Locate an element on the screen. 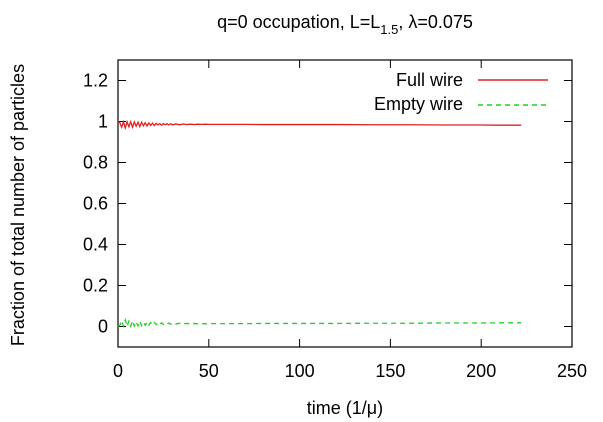  y-tick-label: 0.6 is located at coordinates (95, 204).